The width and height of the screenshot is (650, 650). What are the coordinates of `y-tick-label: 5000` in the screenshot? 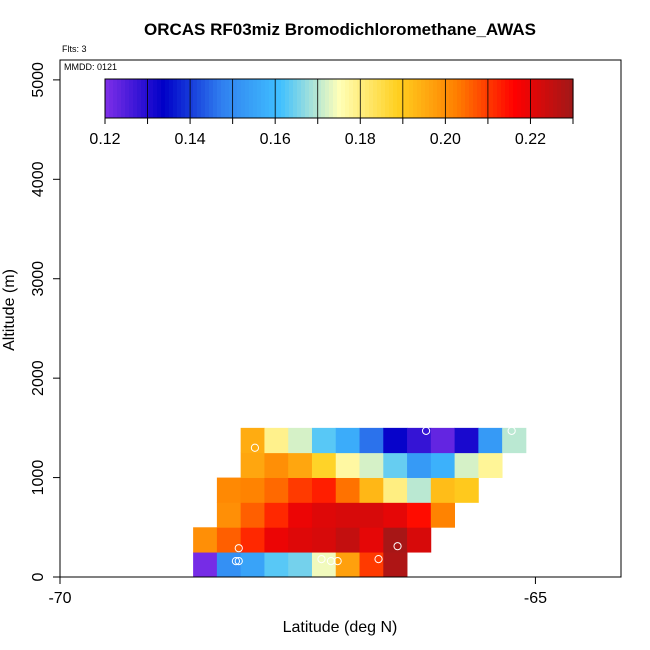 It's located at (38, 80).